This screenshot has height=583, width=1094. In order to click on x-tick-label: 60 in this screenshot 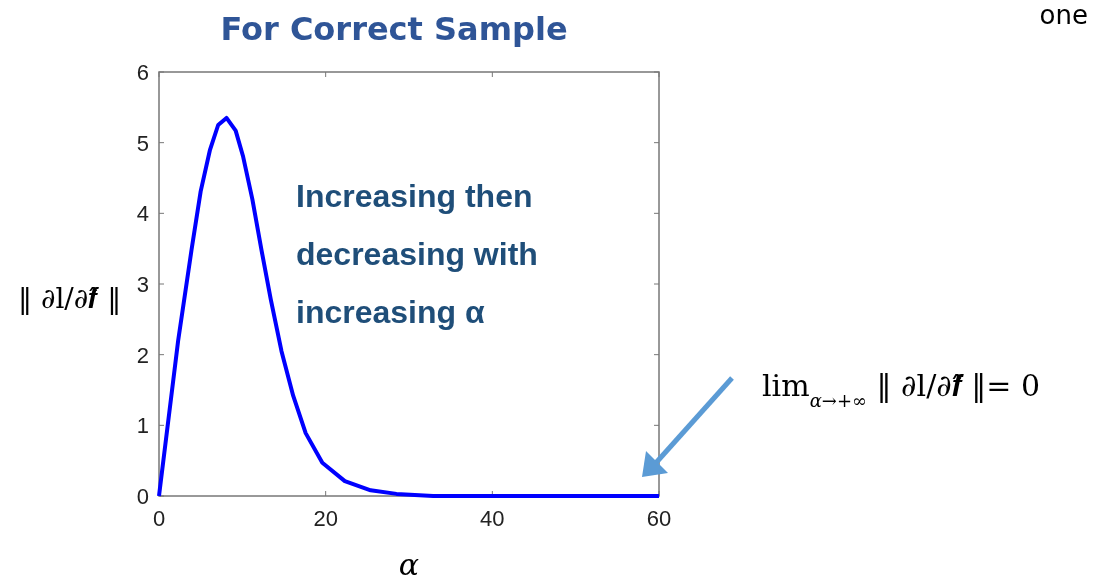, I will do `click(659, 518)`.